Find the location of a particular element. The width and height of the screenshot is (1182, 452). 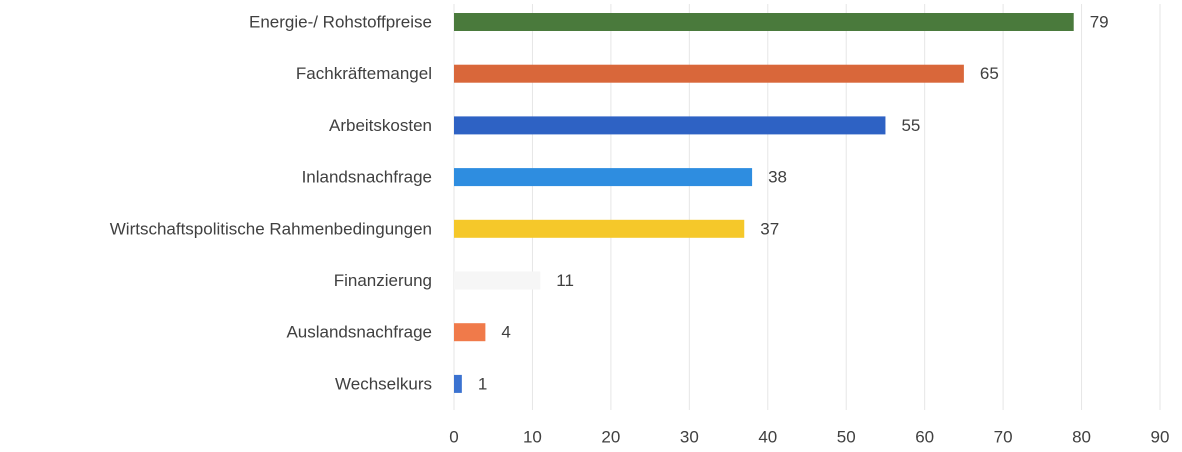

data-label: 65 is located at coordinates (989, 73).